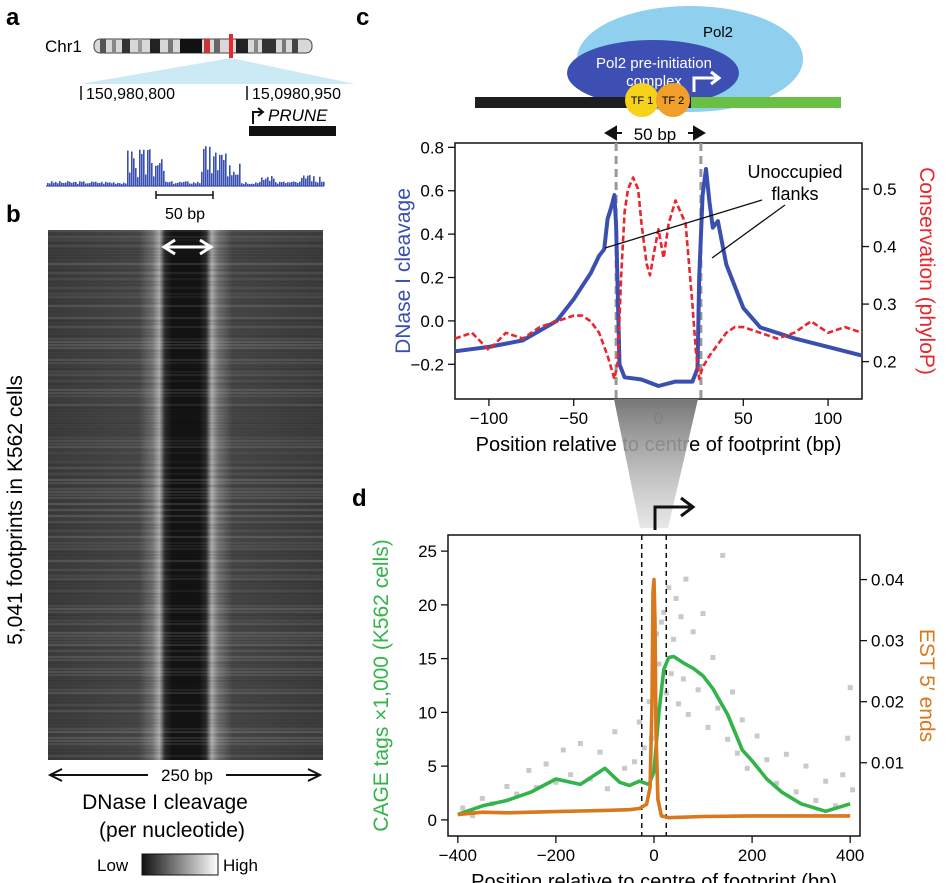 This screenshot has height=883, width=946. Describe the element at coordinates (766, 102) in the screenshot. I see `dna-downstream` at that location.